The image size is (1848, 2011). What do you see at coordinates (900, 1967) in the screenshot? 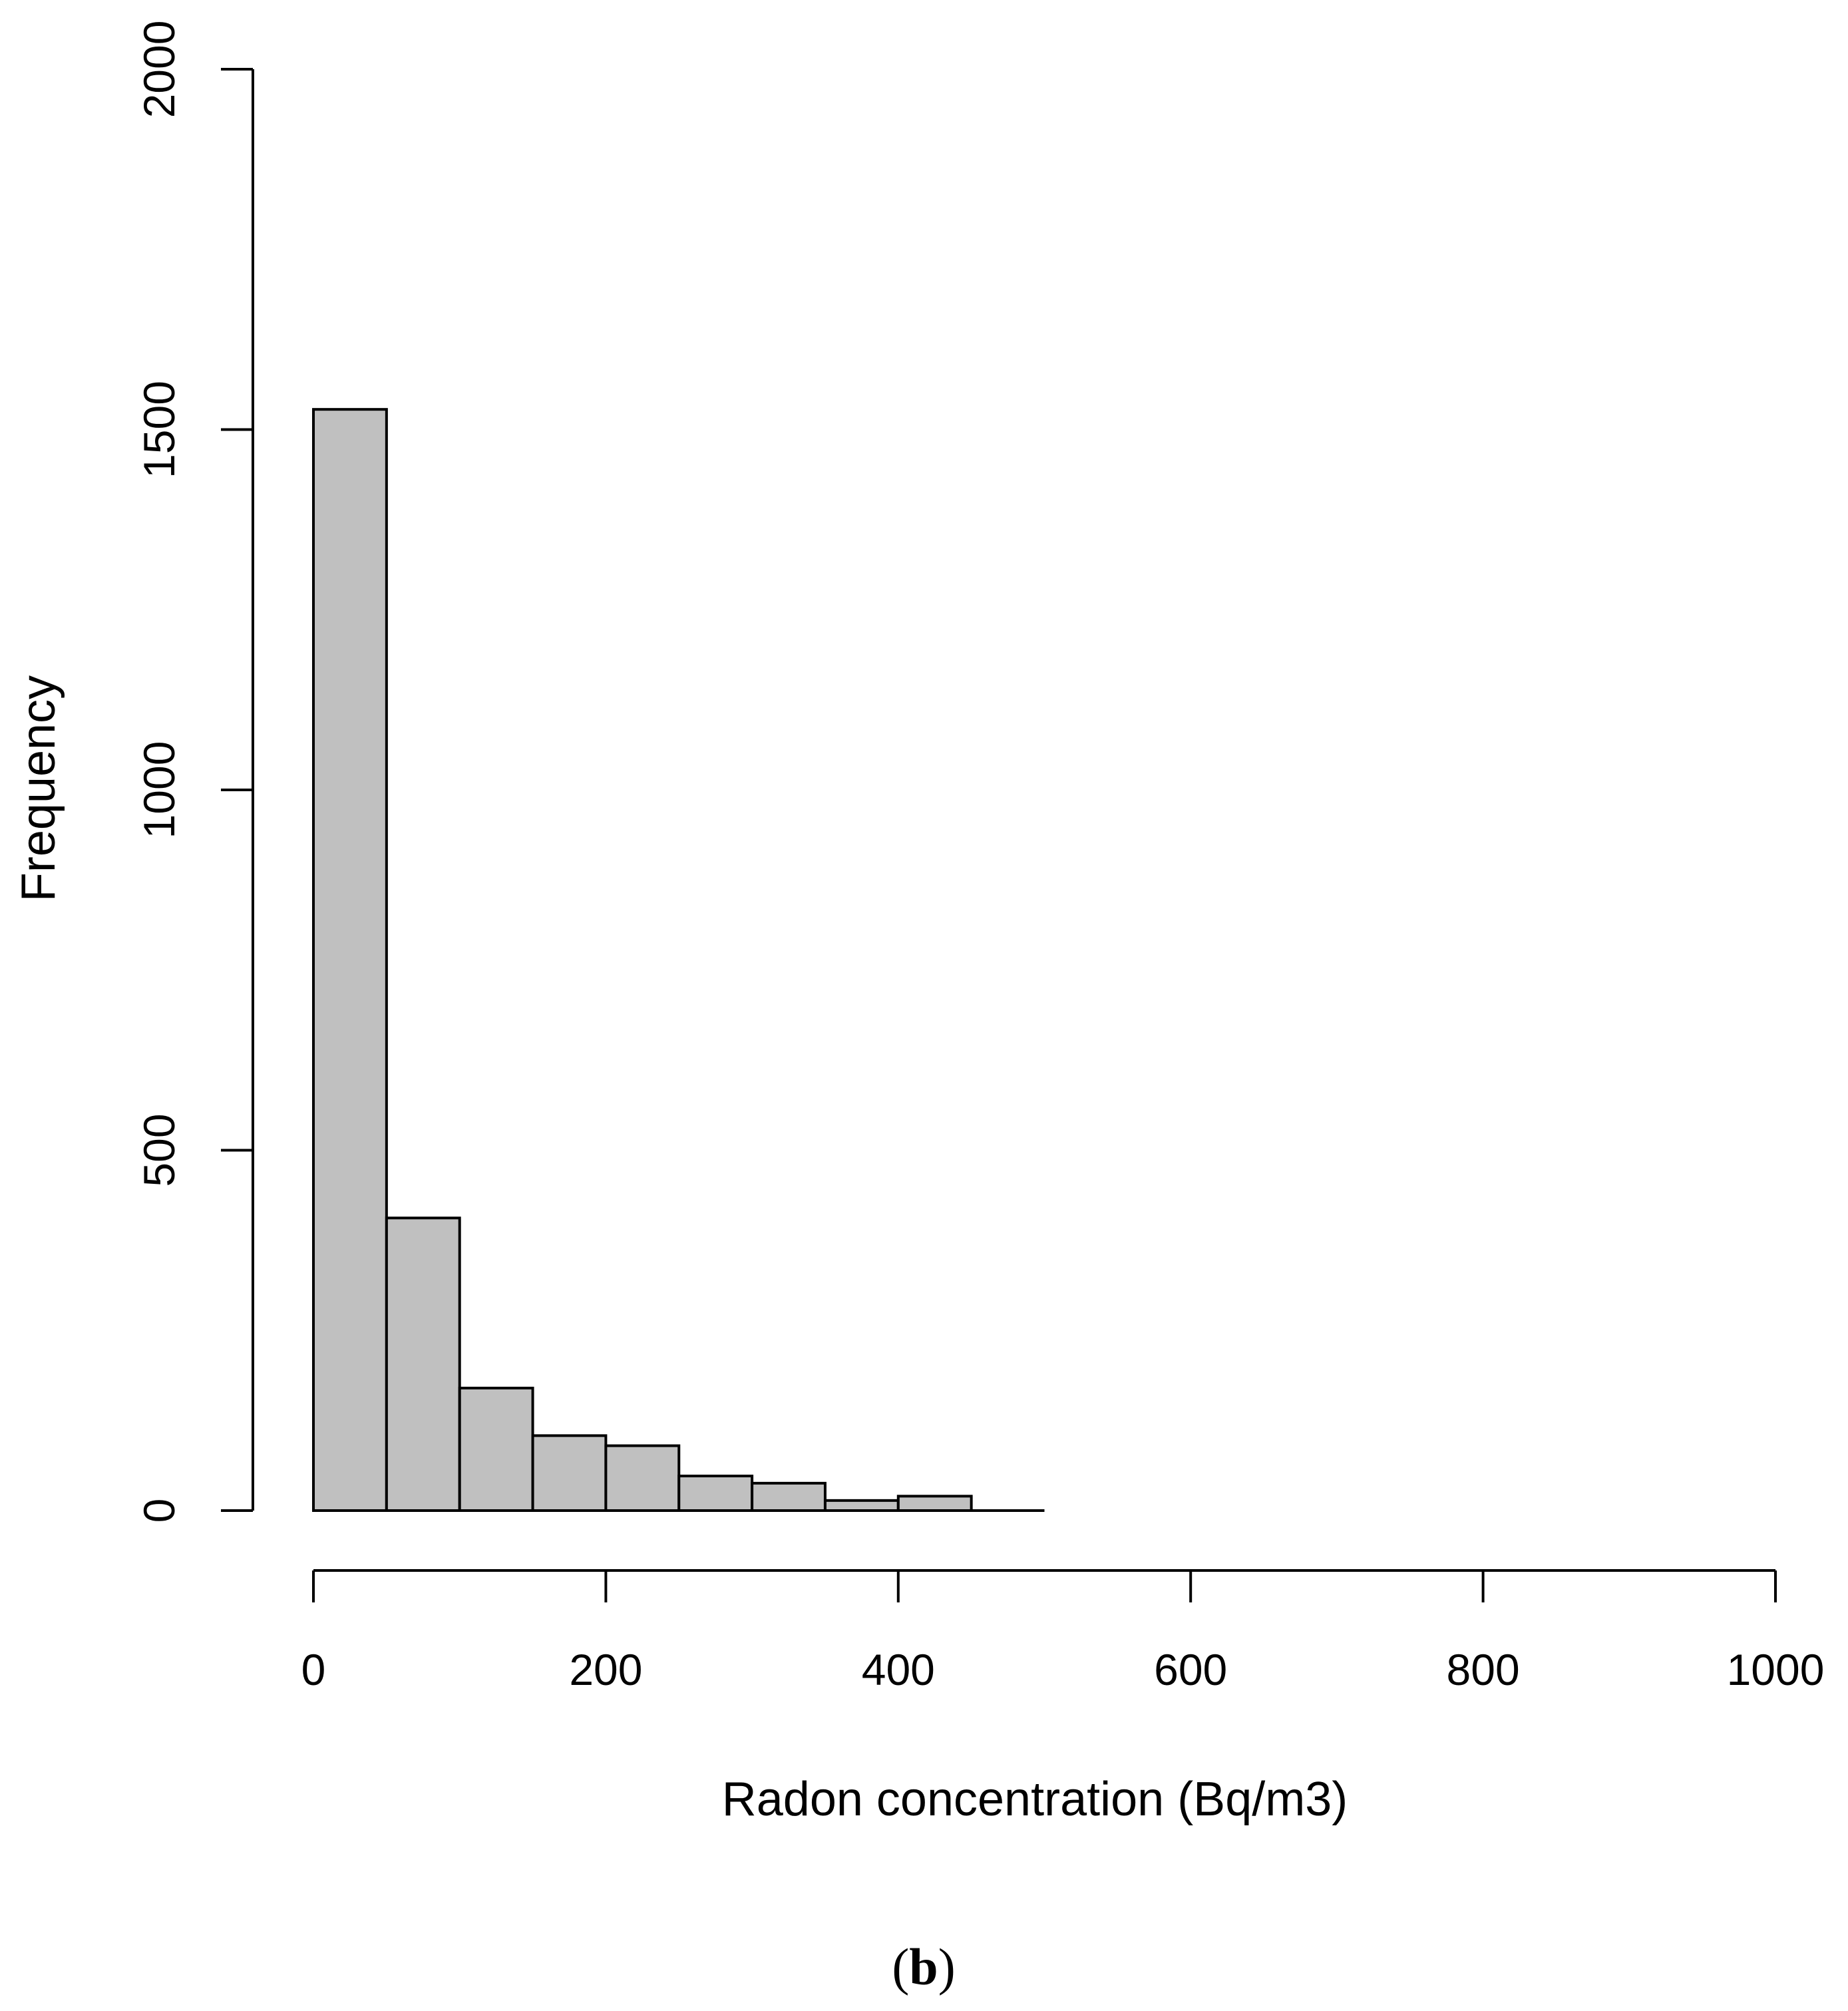
I see `caption-open-paren: (` at bounding box center [900, 1967].